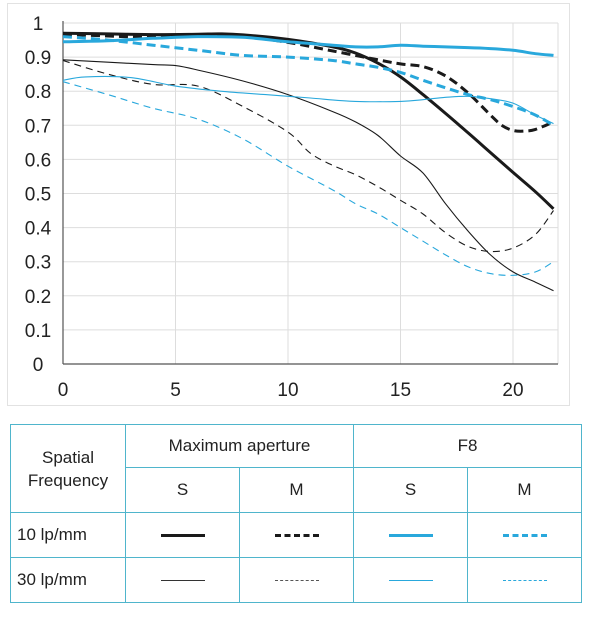 The width and height of the screenshot is (600, 621). What do you see at coordinates (38, 365) in the screenshot?
I see `y-tick-label: 0` at bounding box center [38, 365].